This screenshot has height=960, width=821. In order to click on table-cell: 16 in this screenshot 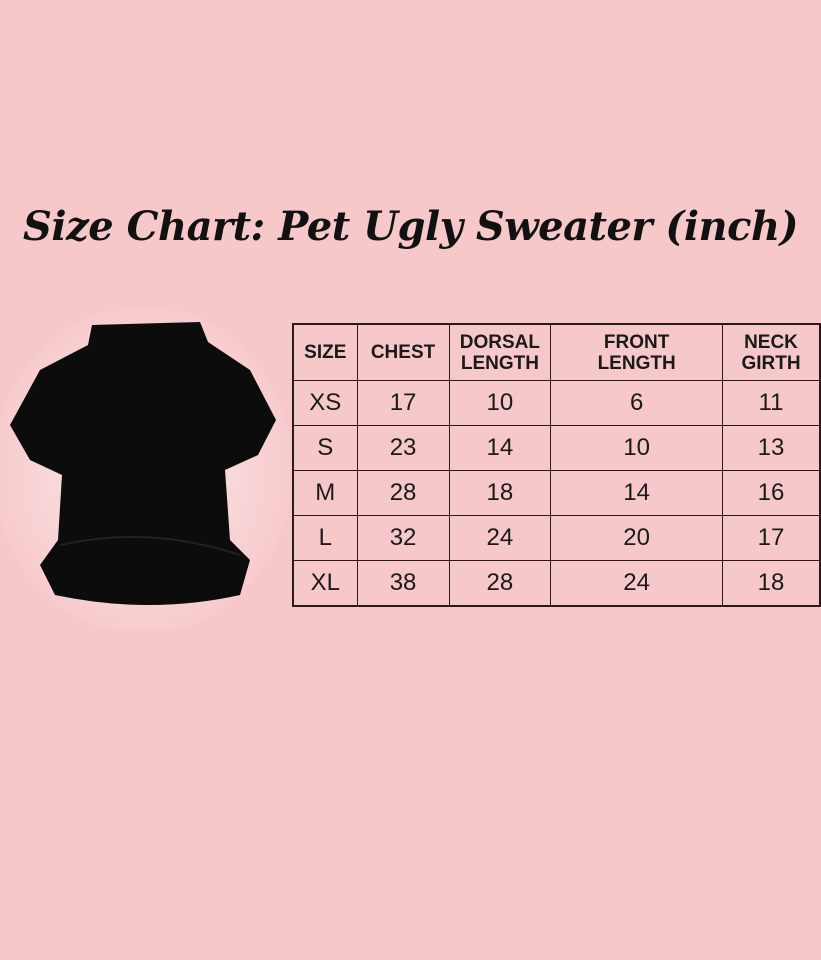, I will do `click(771, 493)`.